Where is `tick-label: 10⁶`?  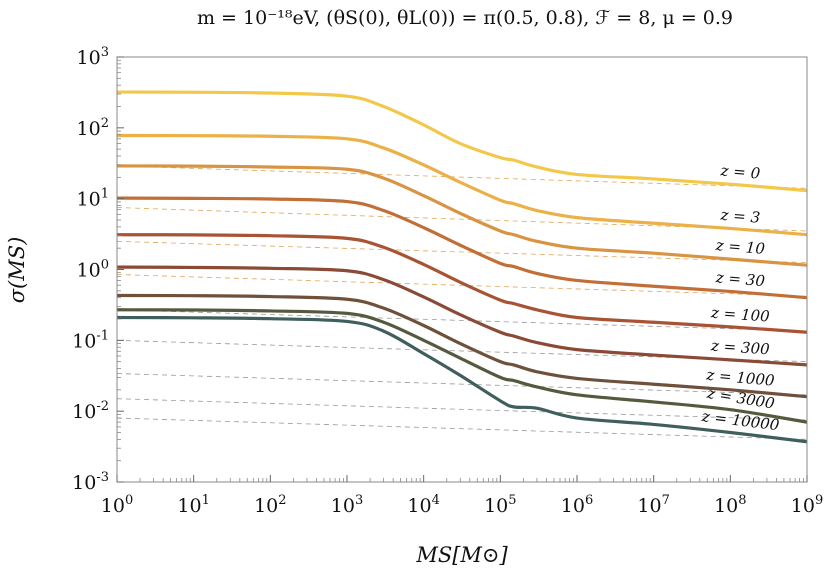 tick-label: 10⁶ is located at coordinates (577, 505).